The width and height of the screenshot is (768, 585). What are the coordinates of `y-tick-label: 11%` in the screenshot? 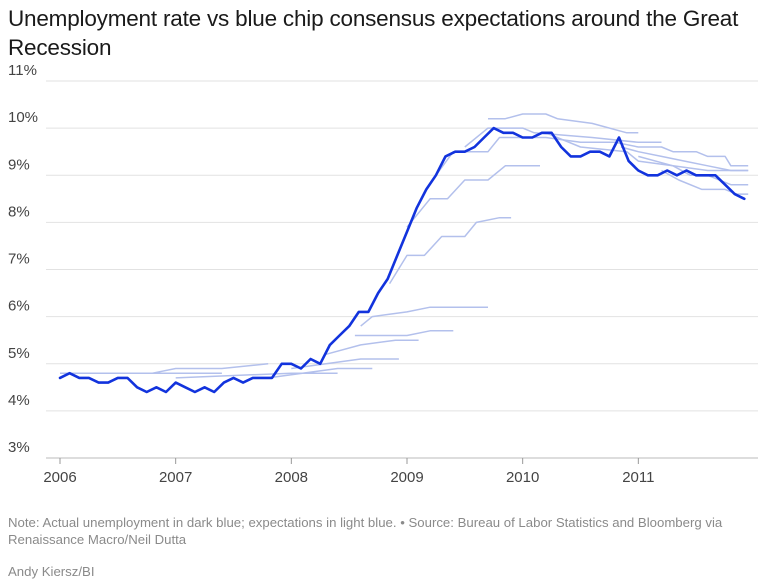 It's located at (22, 70).